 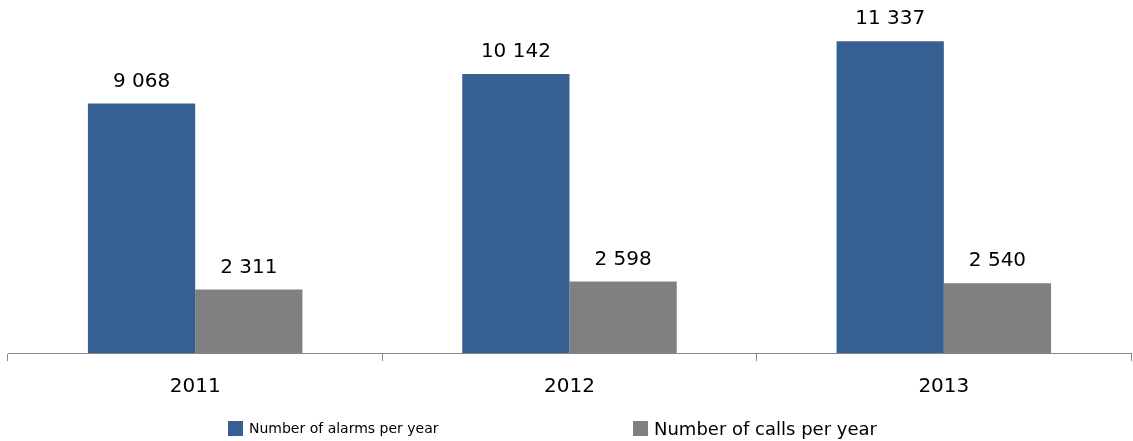 I want to click on data-label: 2 540, so click(x=997, y=259).